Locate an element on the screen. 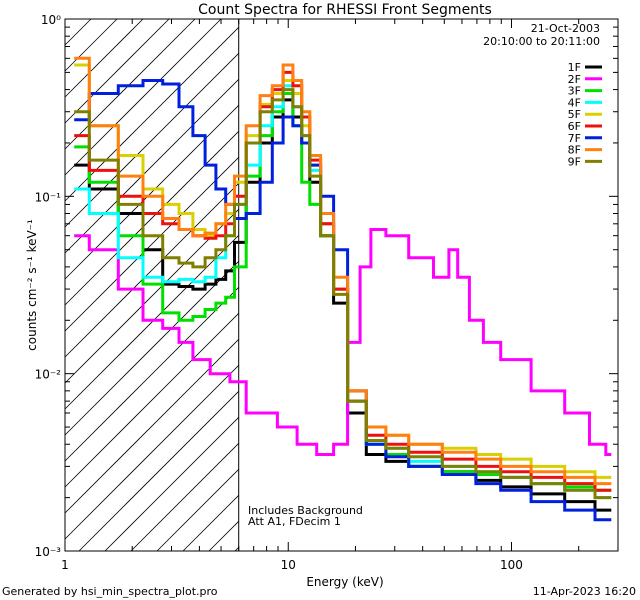 This screenshot has width=640, height=600. y-tick-label: 10⁻³ is located at coordinates (48, 552).